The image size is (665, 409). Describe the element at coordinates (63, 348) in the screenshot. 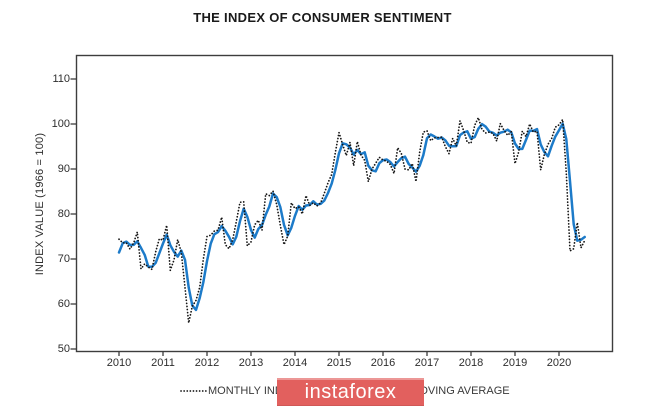

I see `y-tick-label: 50` at that location.